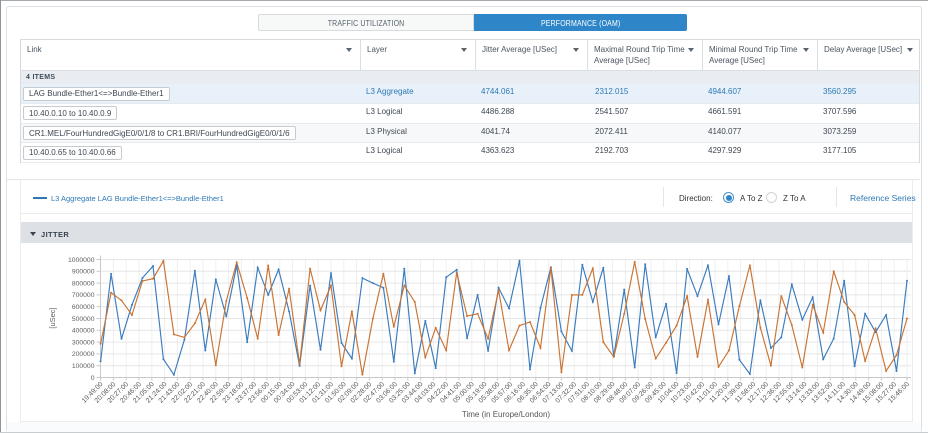 Image resolution: width=928 pixels, height=433 pixels. I want to click on svg-text: 200000, so click(83, 354).